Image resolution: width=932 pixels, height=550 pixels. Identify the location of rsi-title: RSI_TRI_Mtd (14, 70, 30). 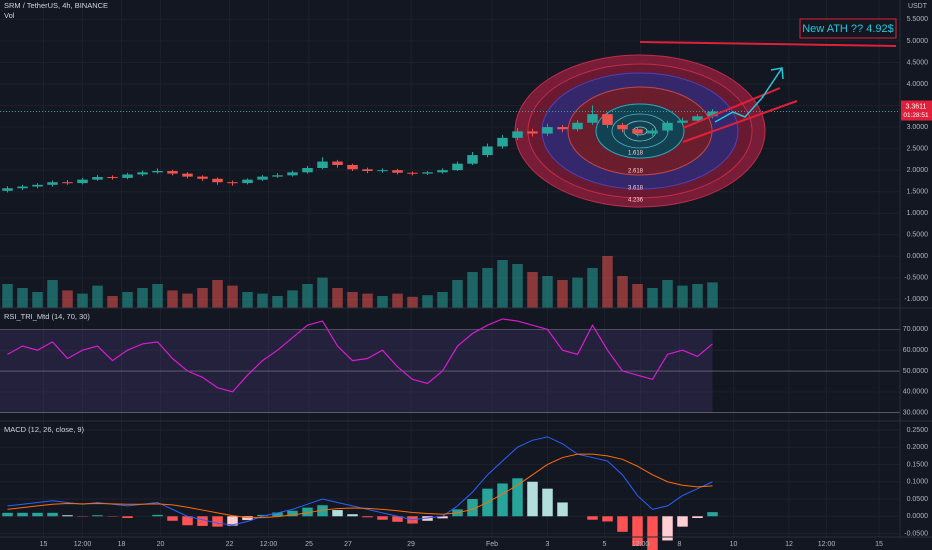
(47, 316).